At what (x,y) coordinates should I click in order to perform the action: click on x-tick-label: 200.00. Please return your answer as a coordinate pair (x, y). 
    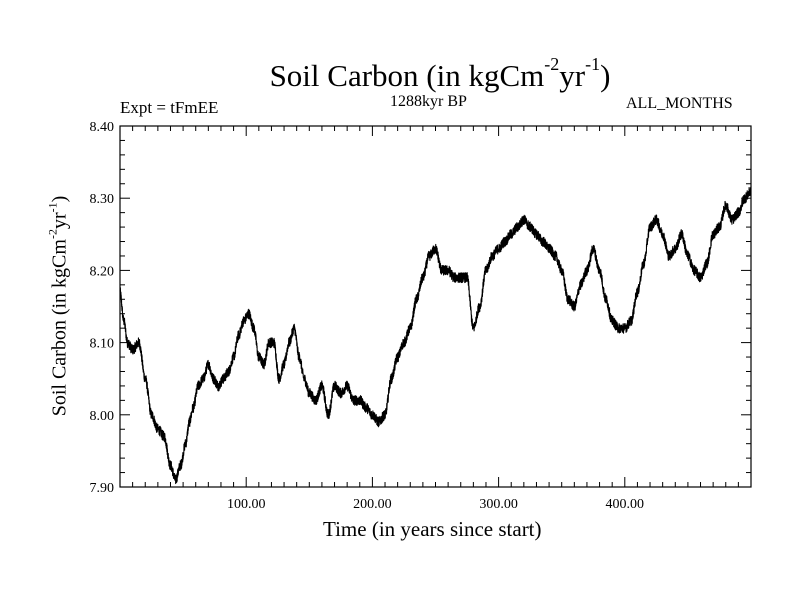
    Looking at the image, I should click on (372, 504).